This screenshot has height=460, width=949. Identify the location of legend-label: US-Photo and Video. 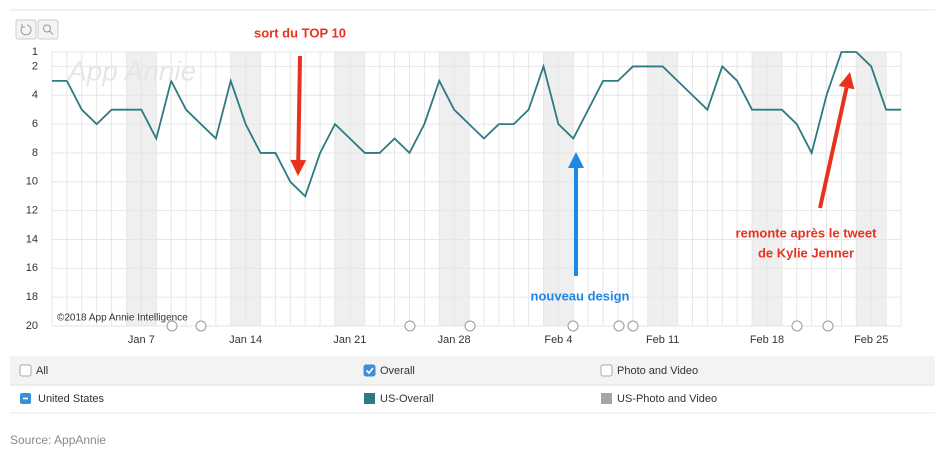
(667, 399).